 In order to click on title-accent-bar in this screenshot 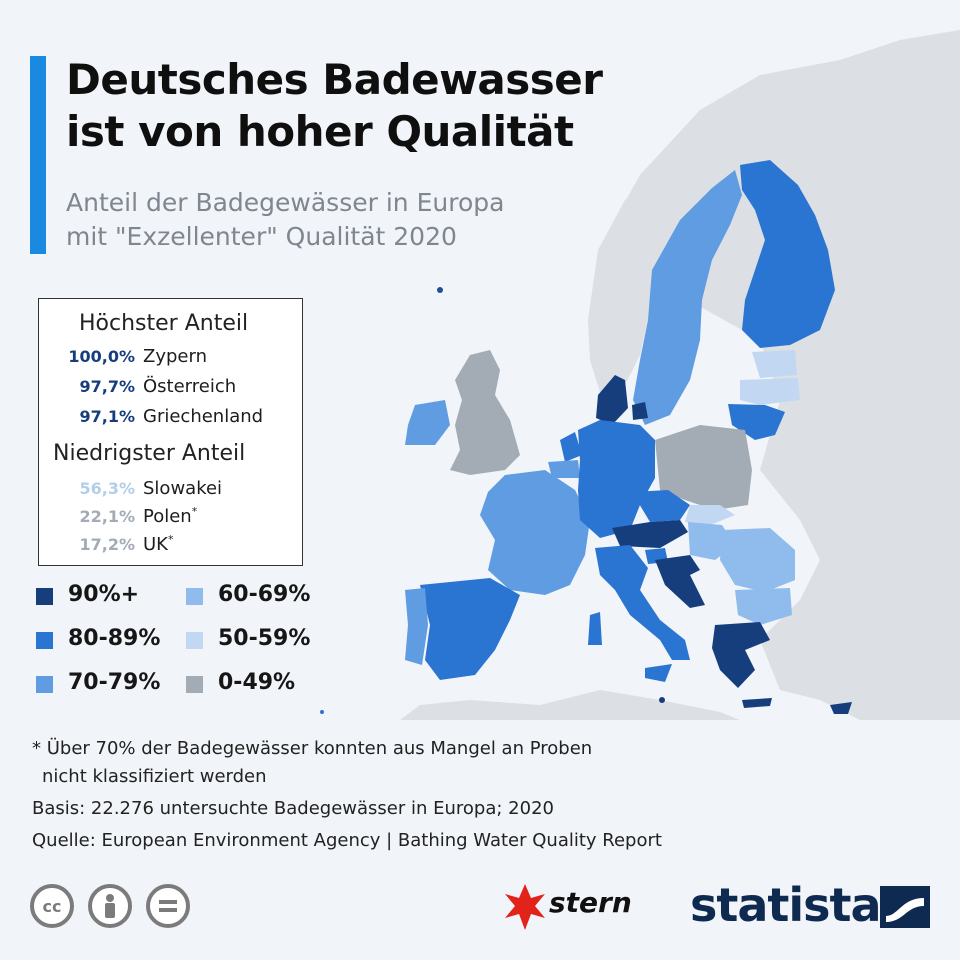, I will do `click(38, 155)`.